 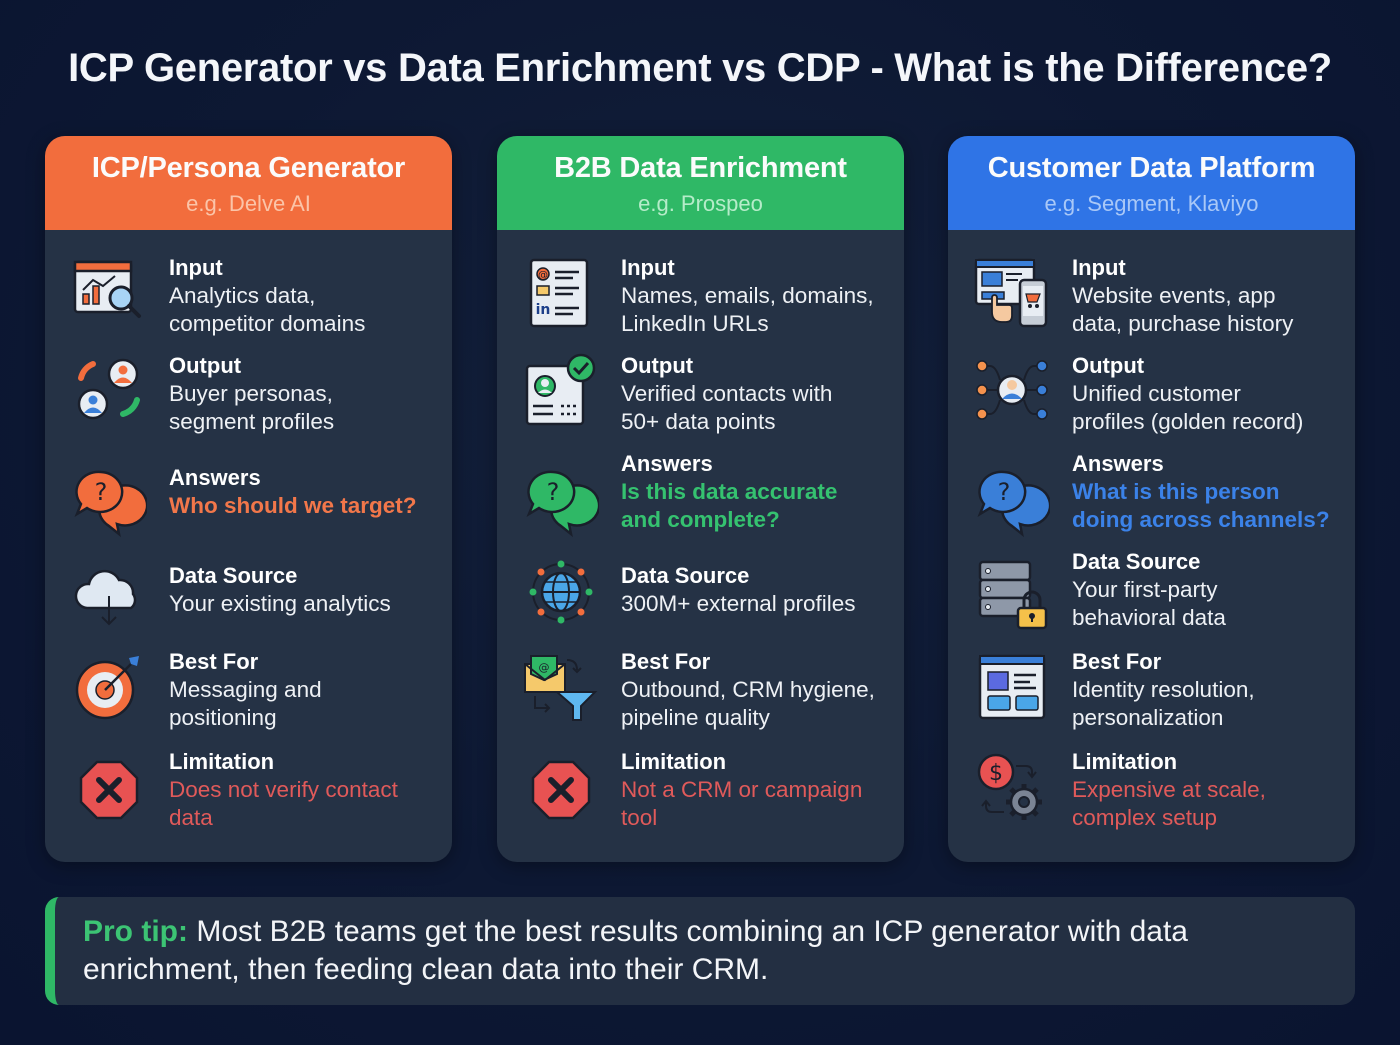 I want to click on row-value: Names, emails, domains,, so click(x=747, y=295).